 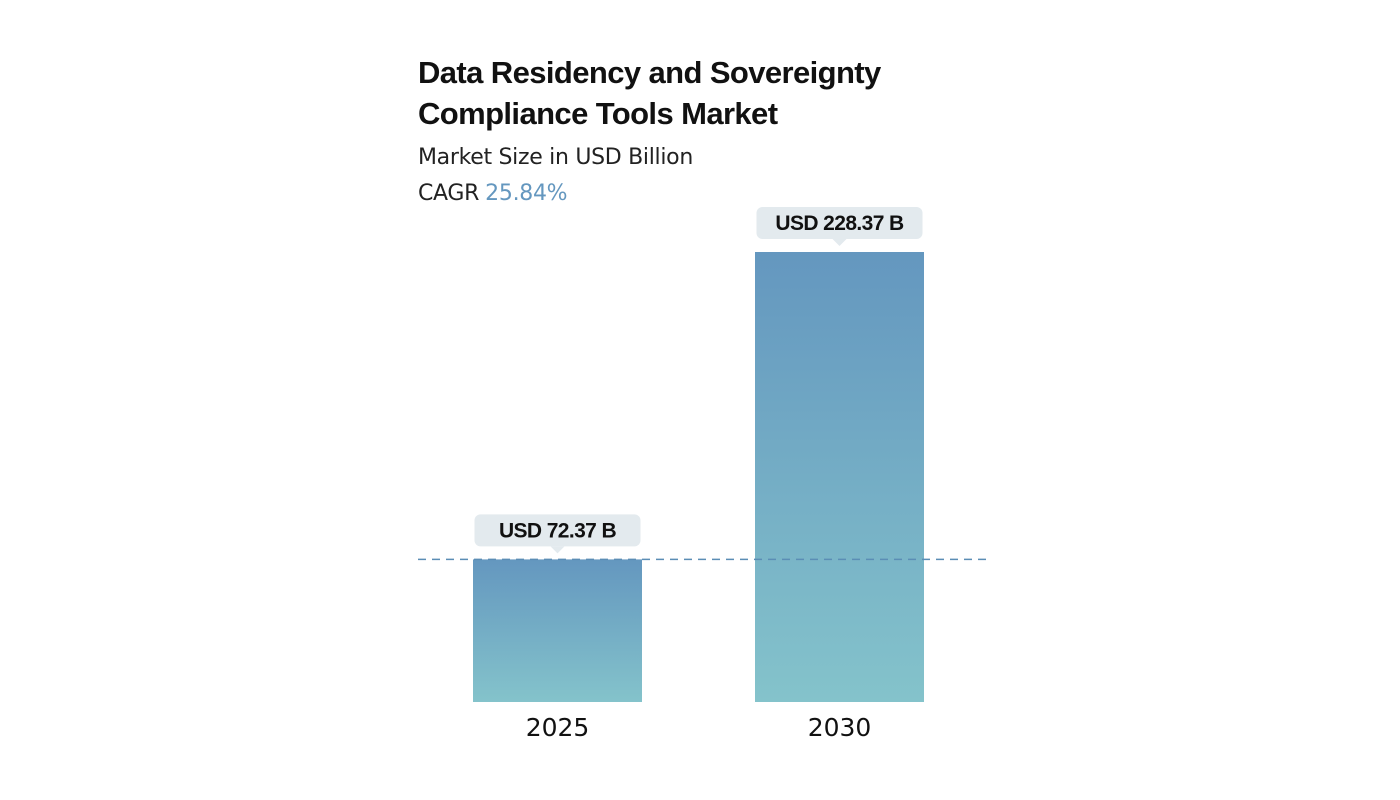 What do you see at coordinates (718, 194) in the screenshot?
I see `cagr-row: CAGR 25.84%` at bounding box center [718, 194].